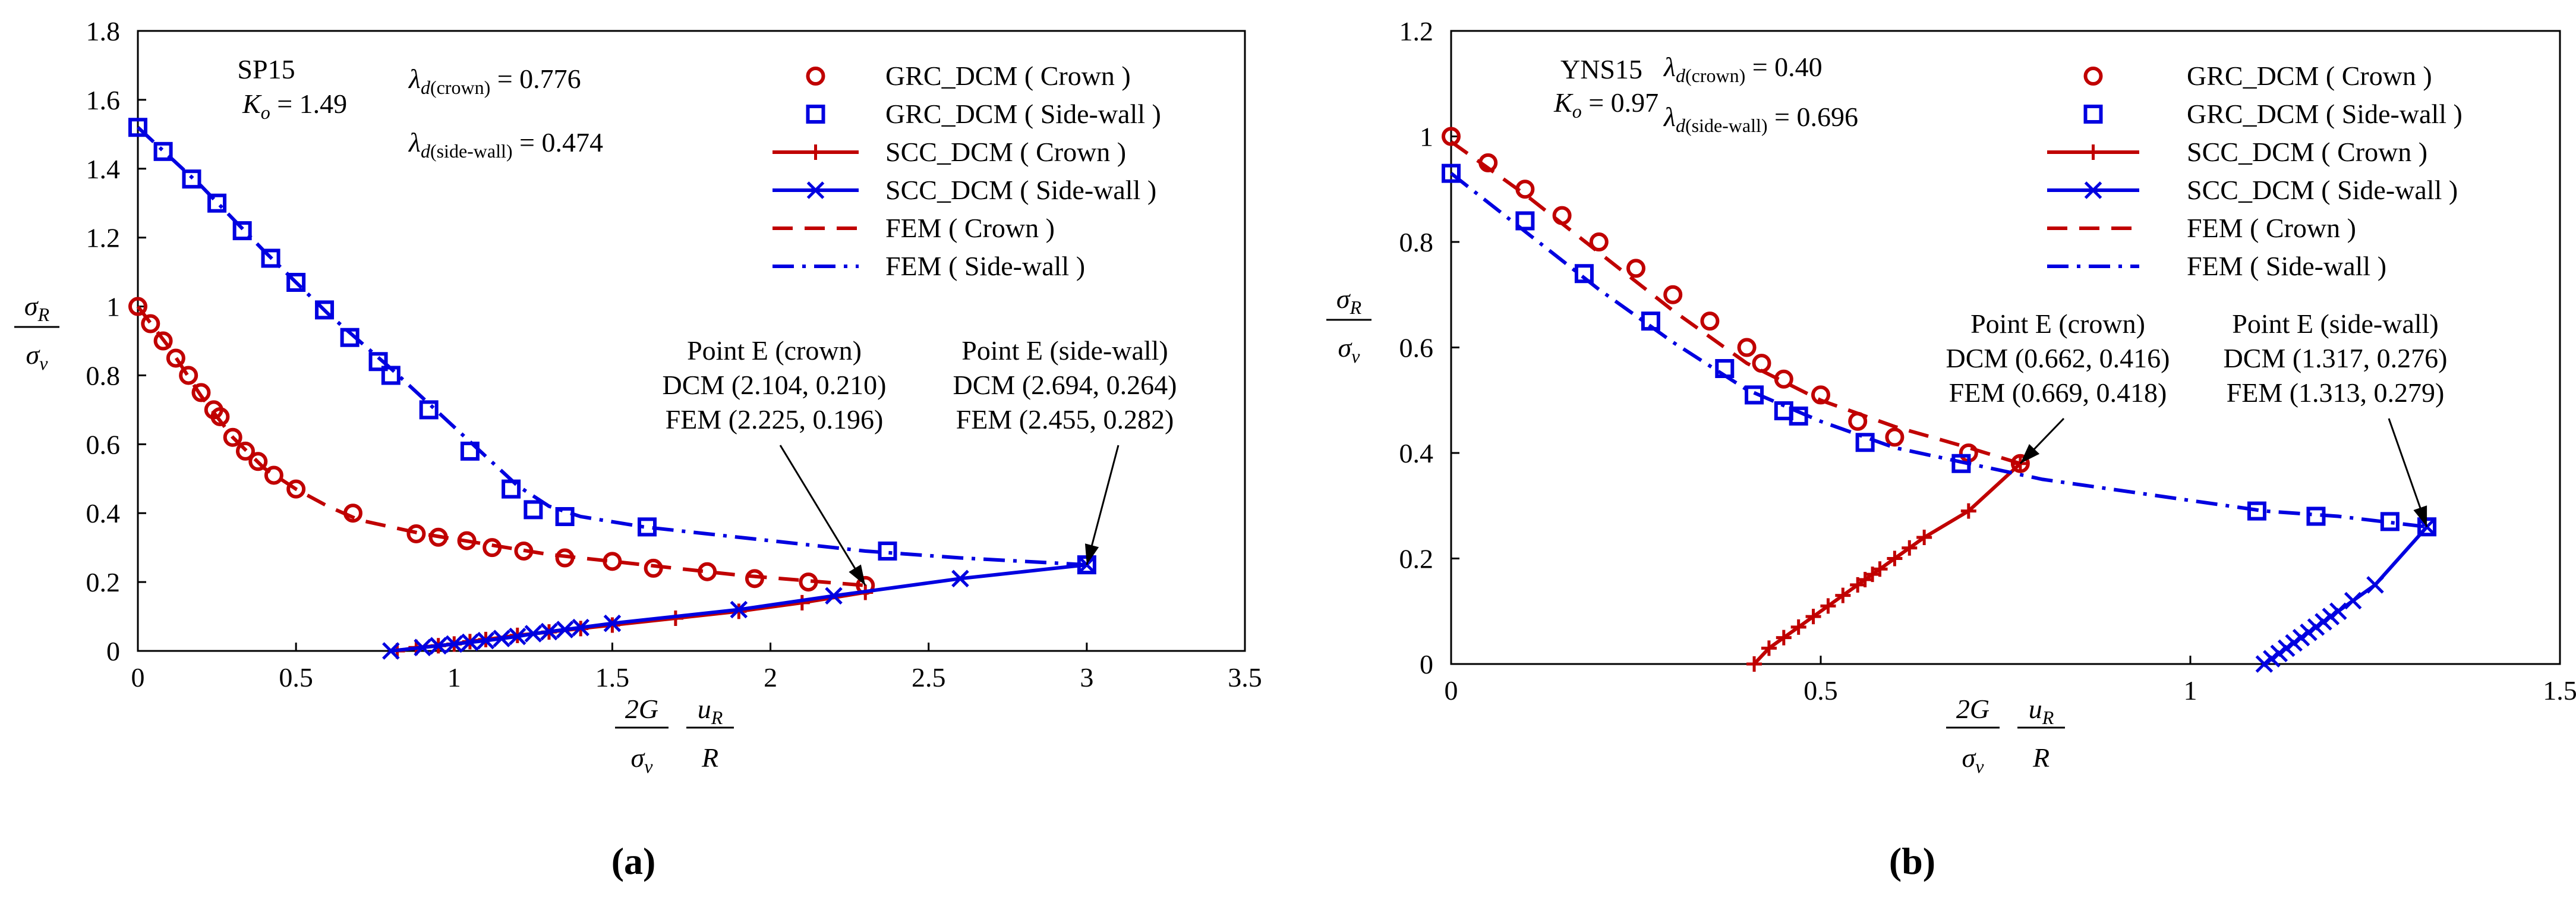 The height and width of the screenshot is (900, 2576). What do you see at coordinates (1245, 677) in the screenshot?
I see `x-tick-label: 3.5` at bounding box center [1245, 677].